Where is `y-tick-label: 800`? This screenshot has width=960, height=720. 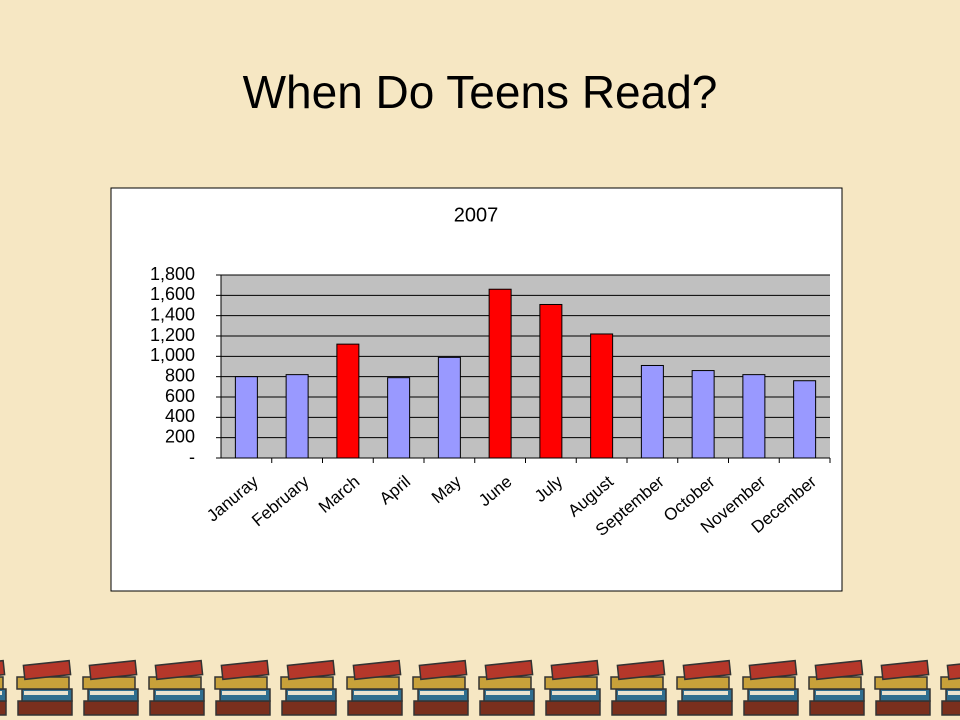
y-tick-label: 800 is located at coordinates (180, 375).